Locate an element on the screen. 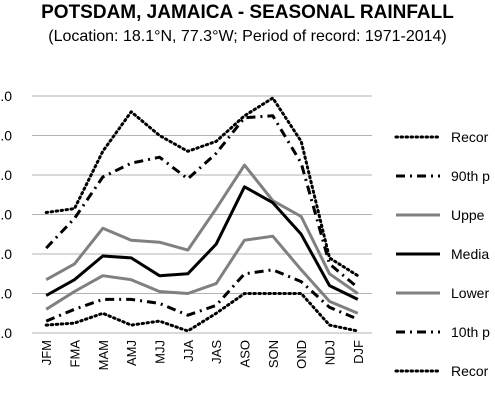  x-tick-label: MJJ is located at coordinates (160, 352).